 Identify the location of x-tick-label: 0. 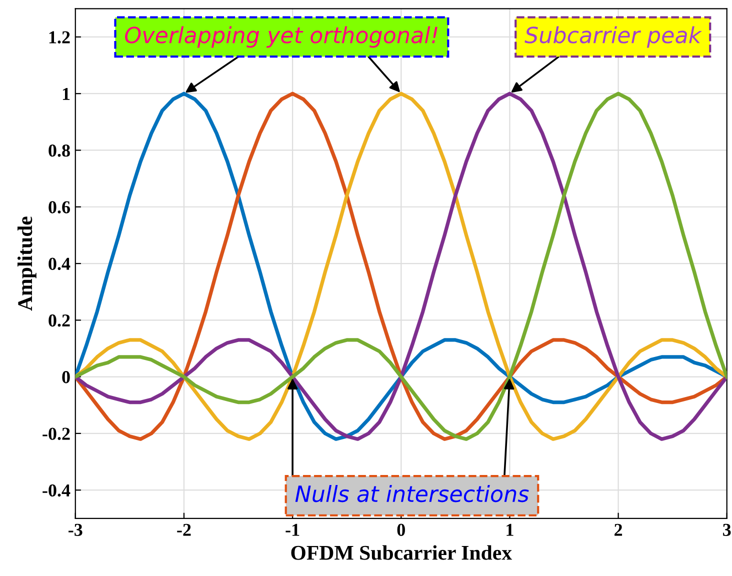
(401, 530).